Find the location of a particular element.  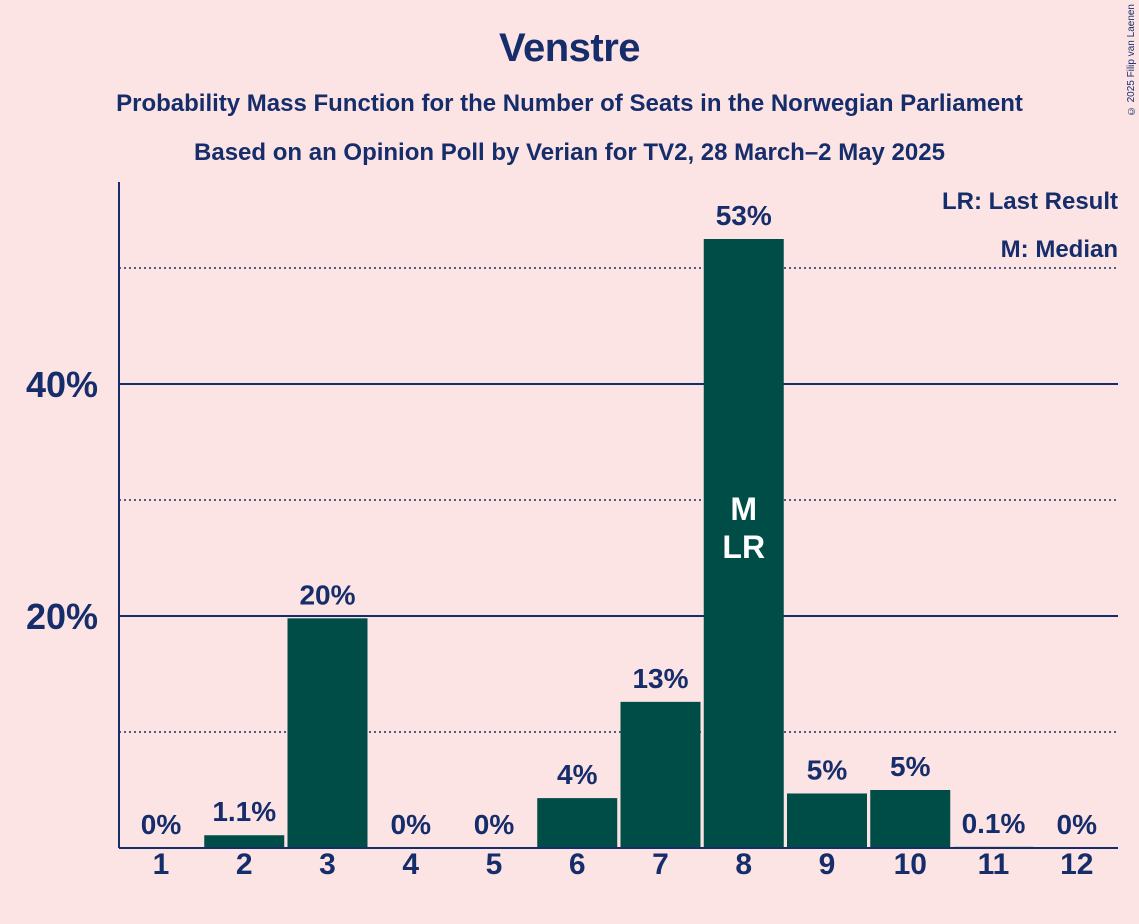

bar-label-12: 0% is located at coordinates (1077, 824).